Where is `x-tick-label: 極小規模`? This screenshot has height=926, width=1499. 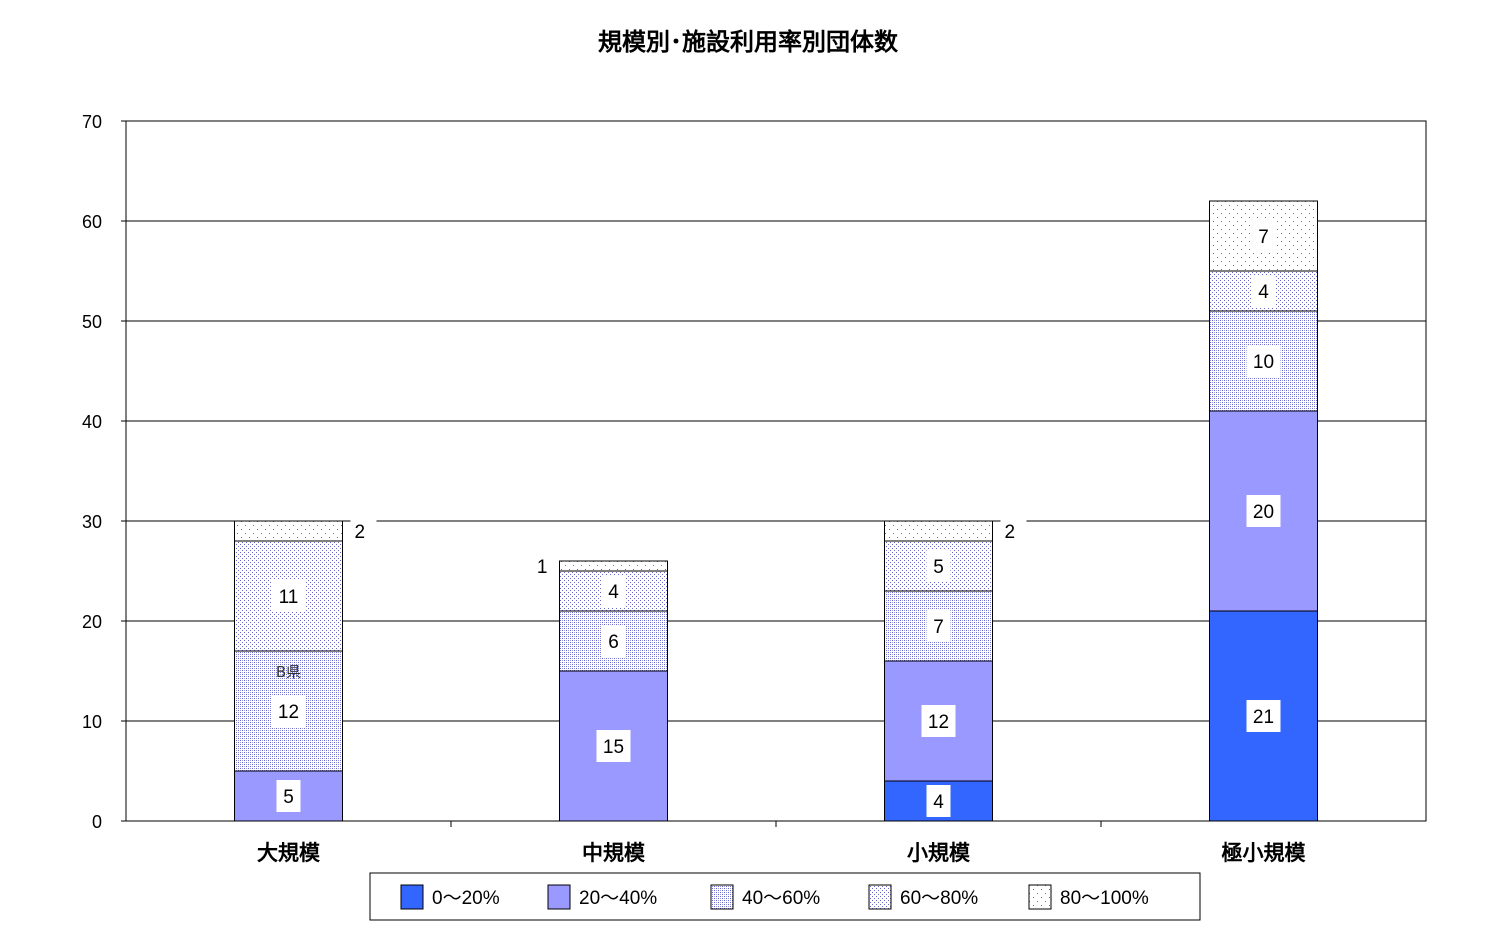 x-tick-label: 極小規模 is located at coordinates (1264, 853).